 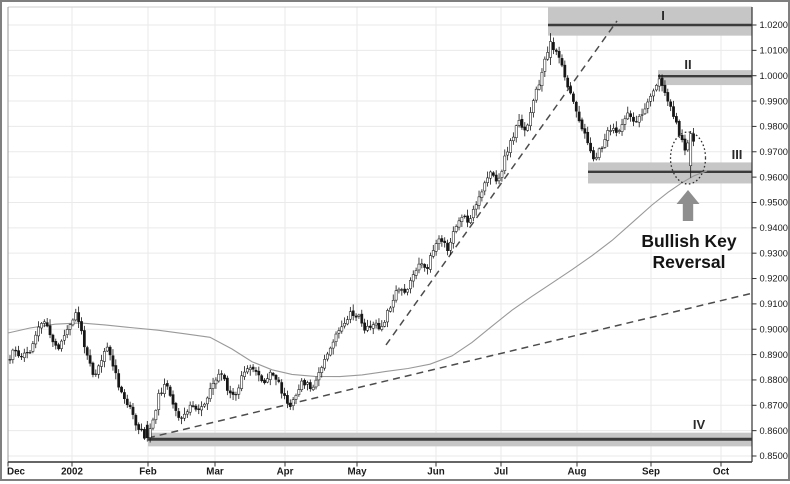 I want to click on price-label: 0.8700, so click(x=774, y=405).